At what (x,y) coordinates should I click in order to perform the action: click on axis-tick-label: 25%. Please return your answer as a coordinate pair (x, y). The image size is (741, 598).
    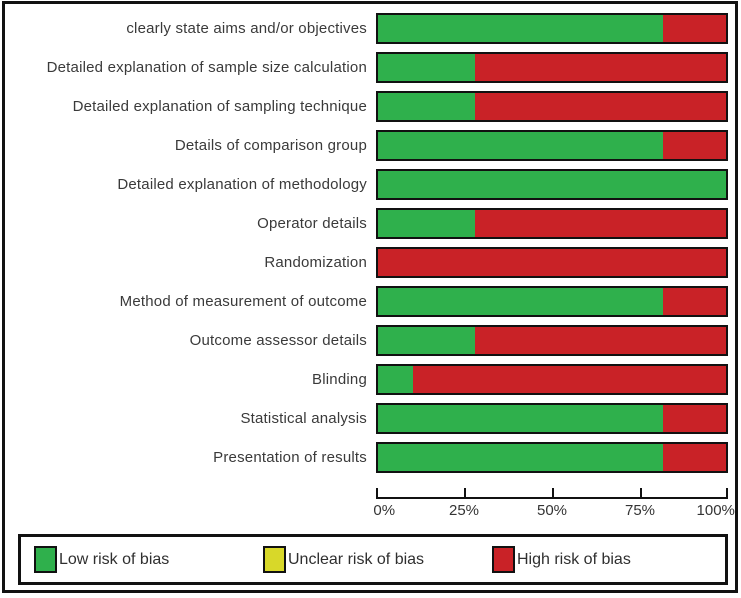
    Looking at the image, I should click on (464, 510).